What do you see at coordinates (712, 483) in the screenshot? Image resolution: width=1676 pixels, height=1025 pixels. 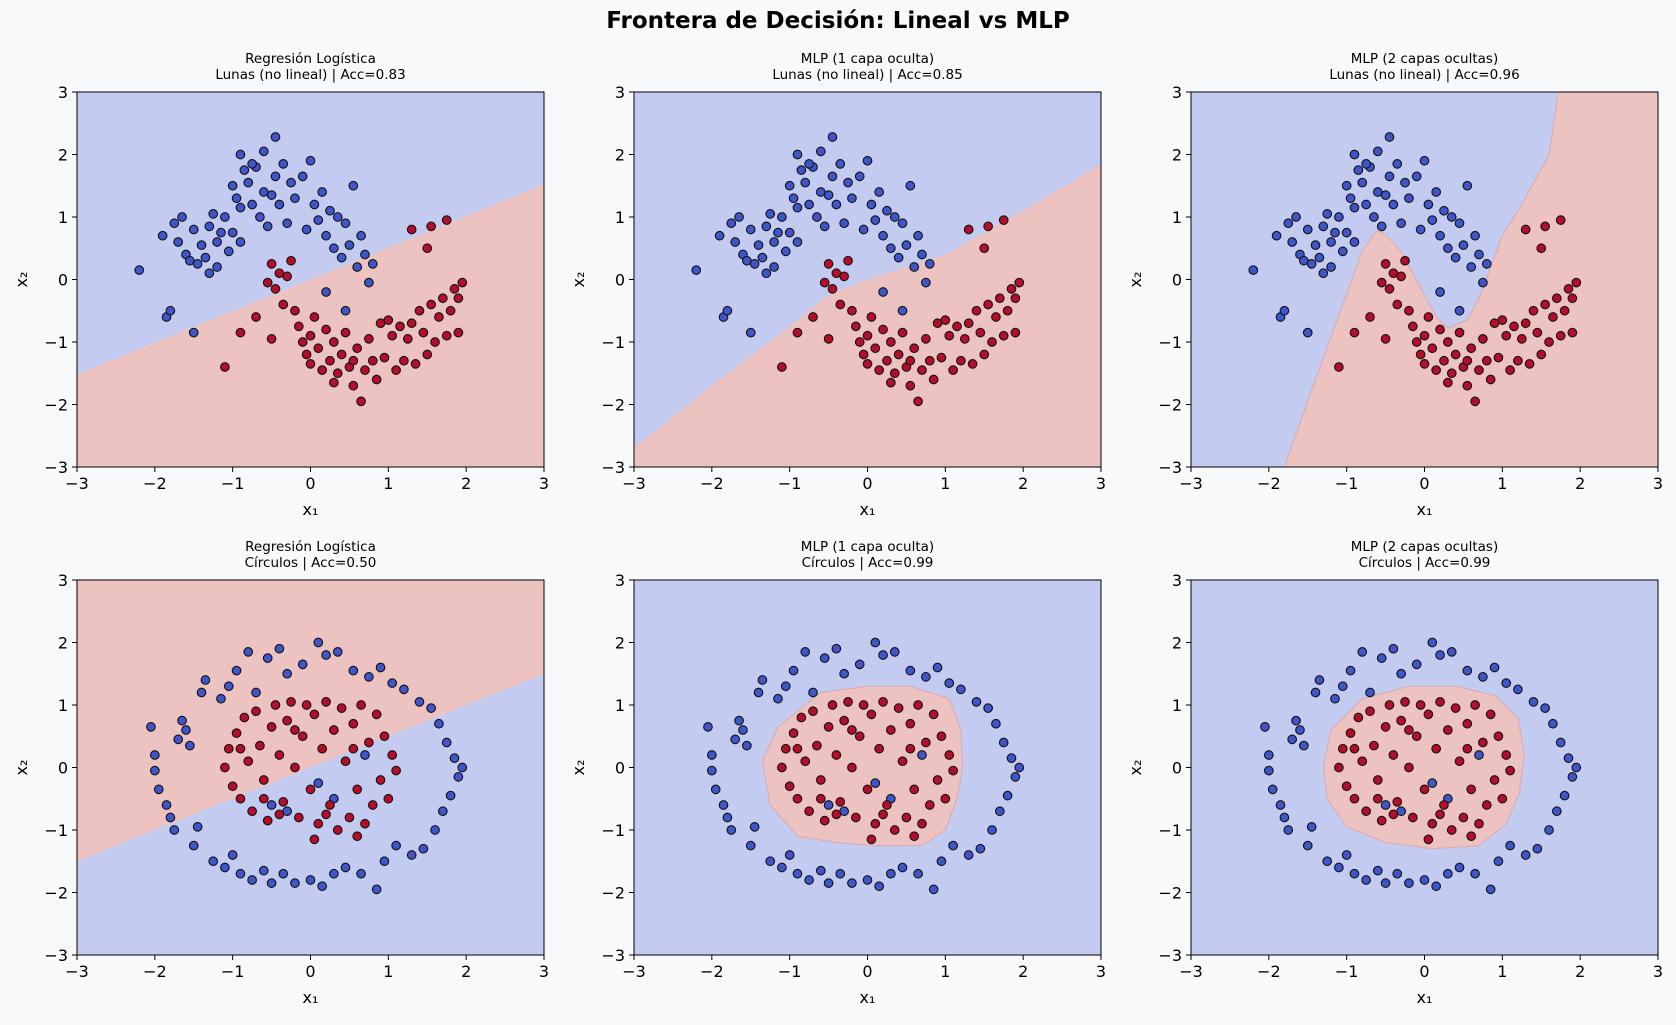 I see `x-tick-label: −2` at bounding box center [712, 483].